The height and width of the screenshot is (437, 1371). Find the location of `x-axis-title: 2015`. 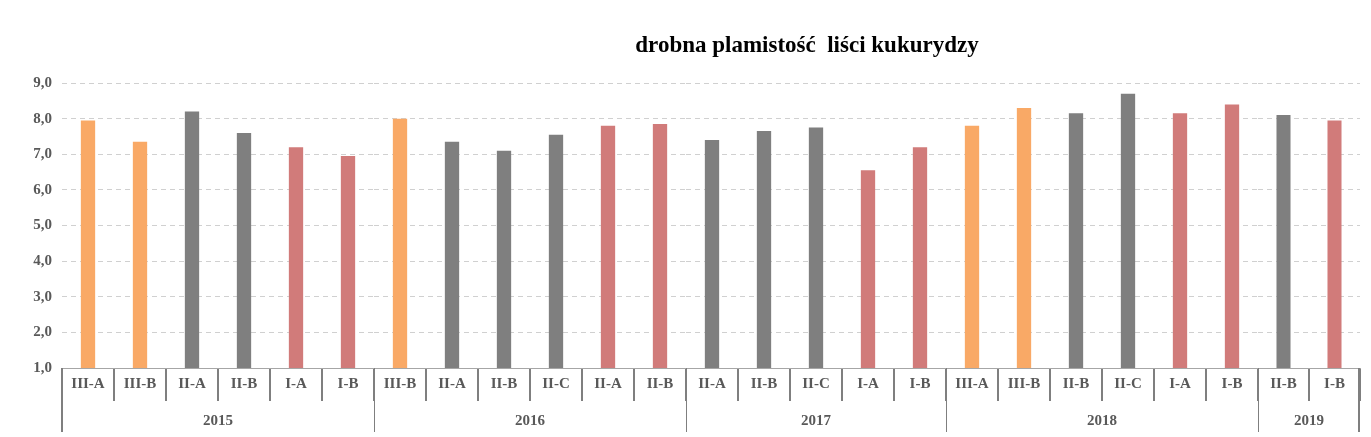

x-axis-title: 2015 is located at coordinates (218, 419).